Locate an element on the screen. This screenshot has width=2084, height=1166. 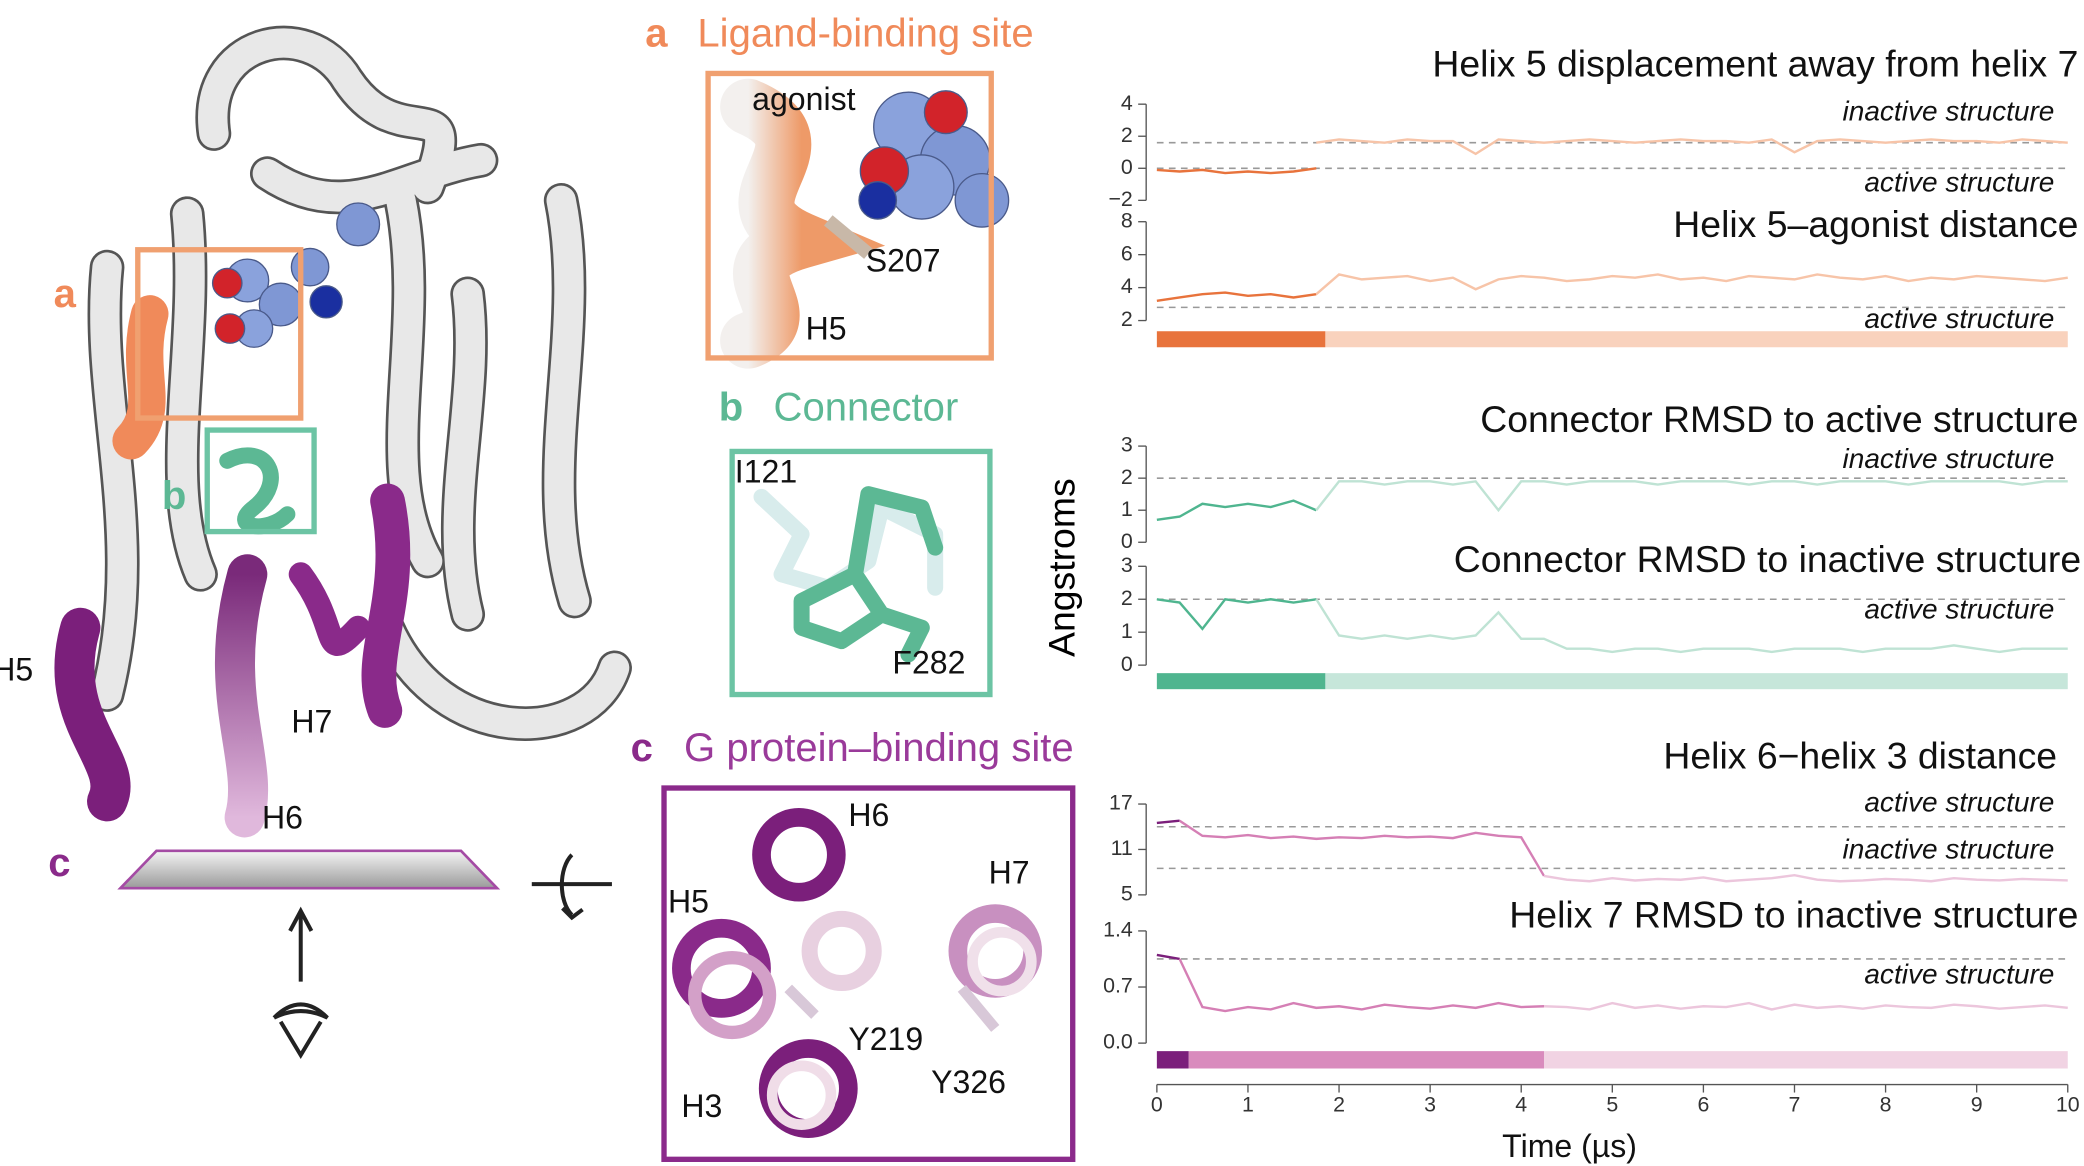
y-tick-label: 0.0 is located at coordinates (1118, 1042).